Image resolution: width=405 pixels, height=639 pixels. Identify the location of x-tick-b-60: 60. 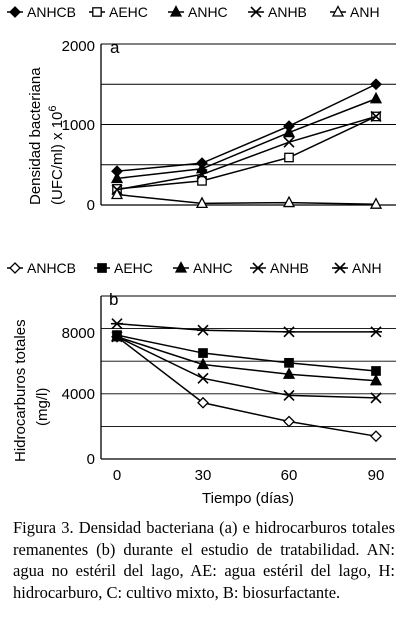
(289, 475).